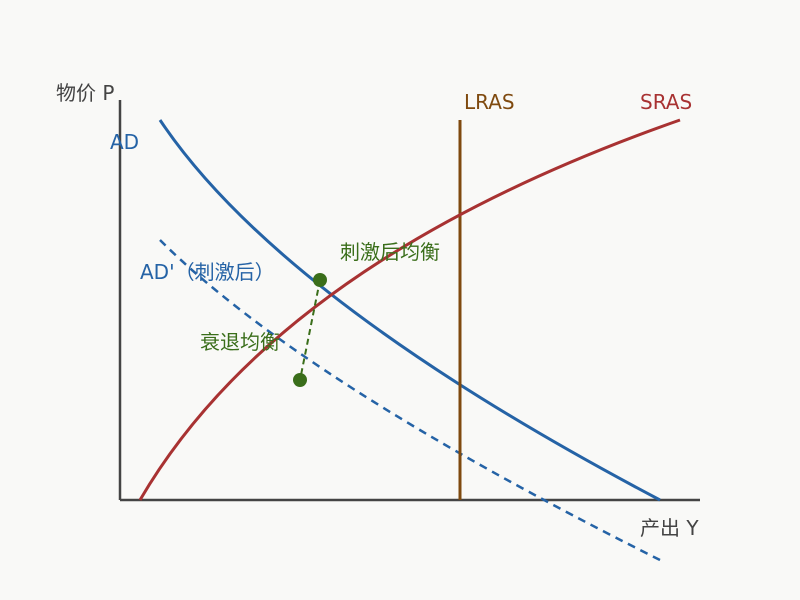  What do you see at coordinates (240, 342) in the screenshot?
I see `recession-label: 衰退均衡` at bounding box center [240, 342].